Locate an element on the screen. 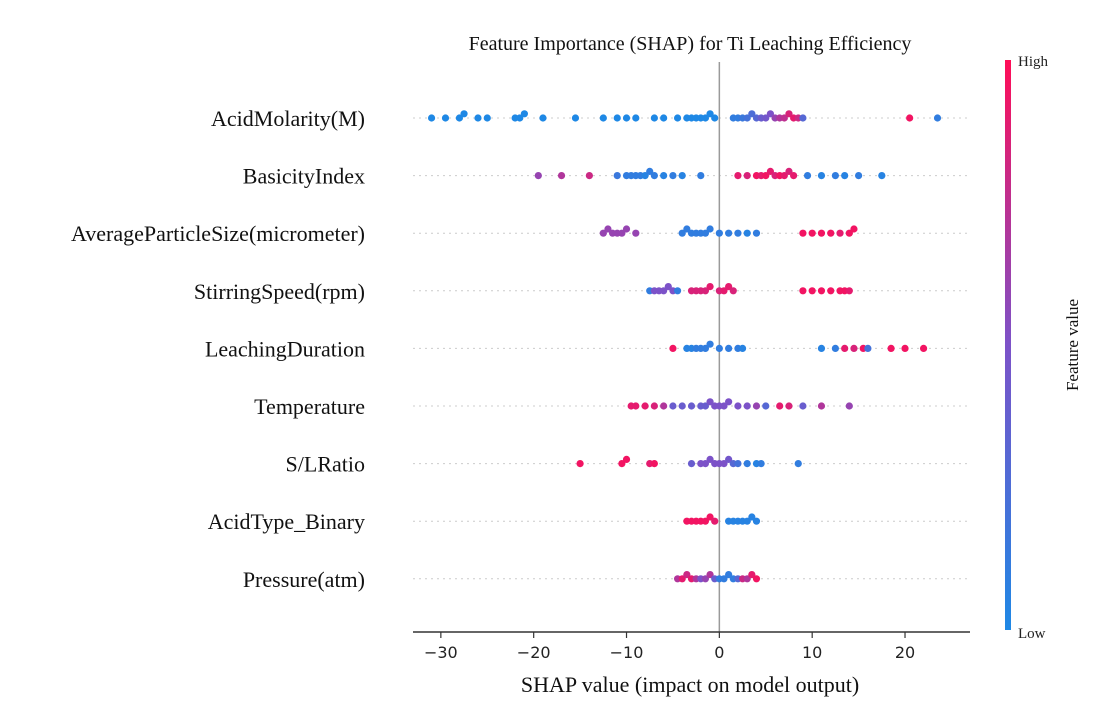 The image size is (1107, 726). colorbar-high-label: High is located at coordinates (1033, 62).